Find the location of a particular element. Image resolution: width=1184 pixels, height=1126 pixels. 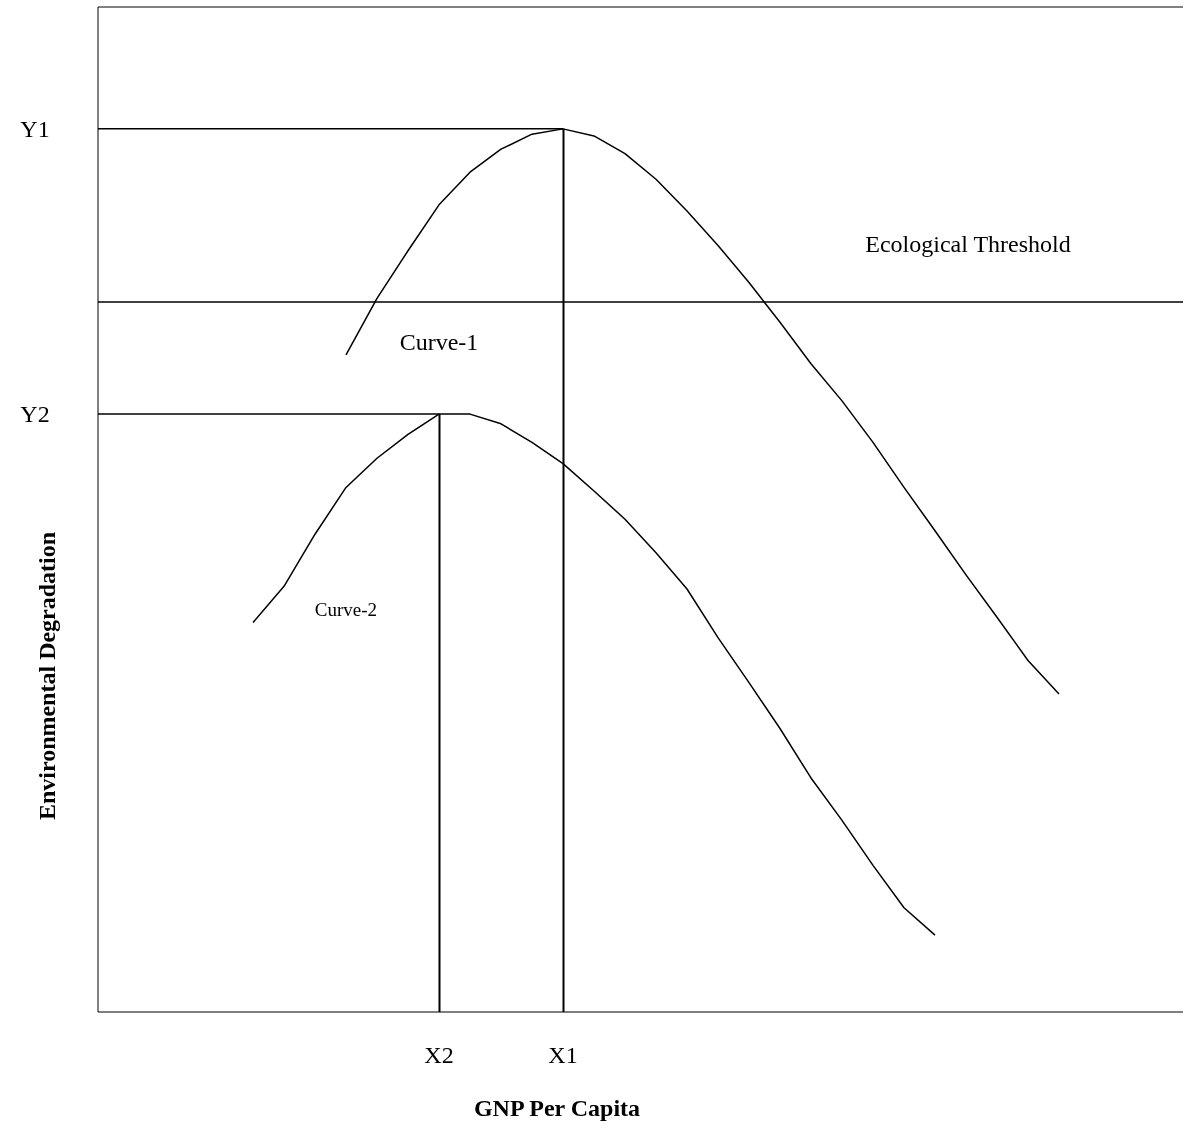

text: Y2 is located at coordinates (35, 414).